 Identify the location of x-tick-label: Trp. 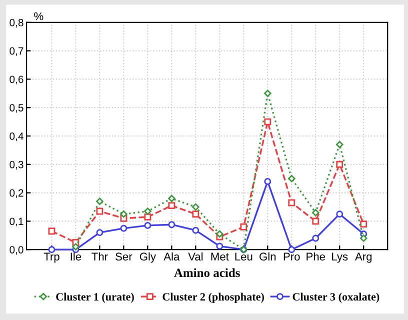
(52, 257).